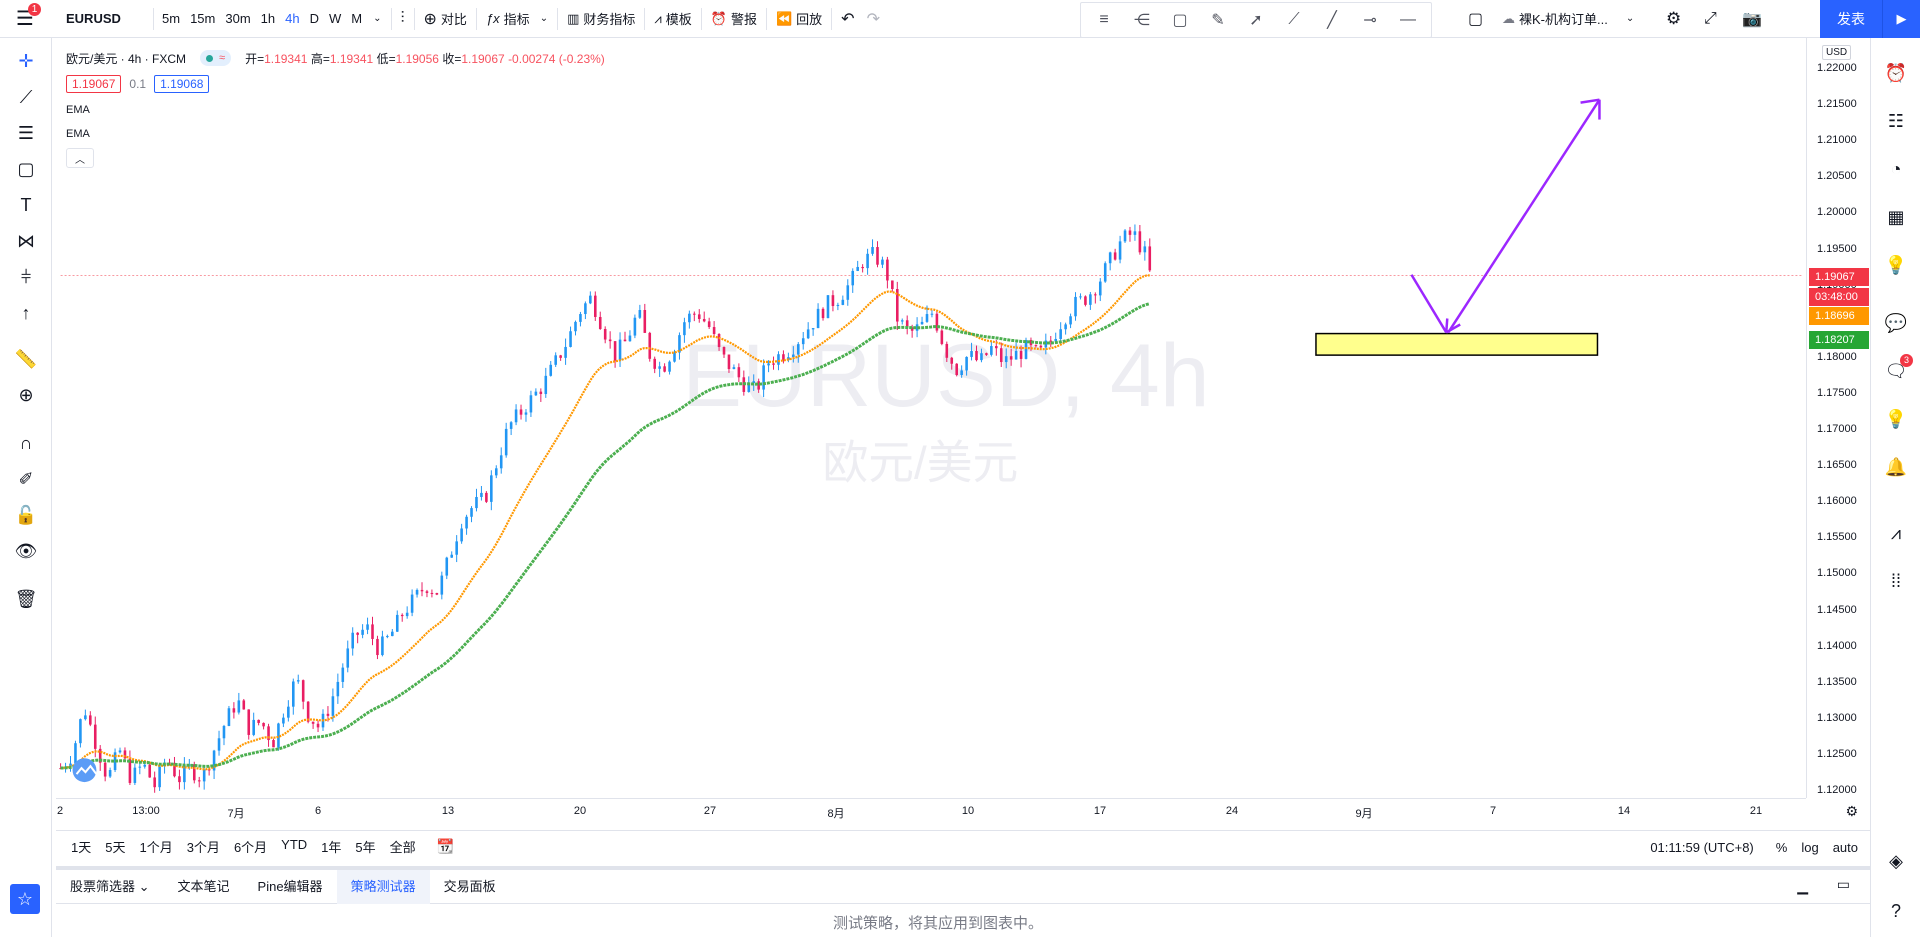  What do you see at coordinates (115, 847) in the screenshot?
I see `range-button: 5天` at bounding box center [115, 847].